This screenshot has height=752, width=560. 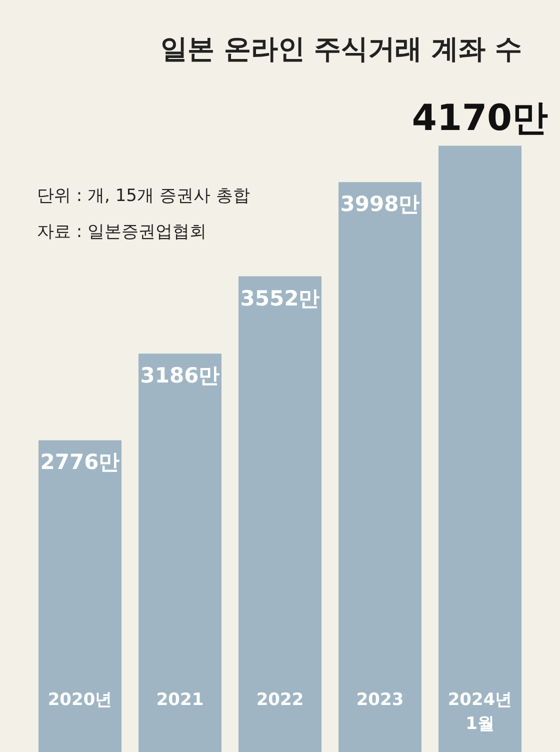 What do you see at coordinates (180, 376) in the screenshot?
I see `data-label: 3186만` at bounding box center [180, 376].